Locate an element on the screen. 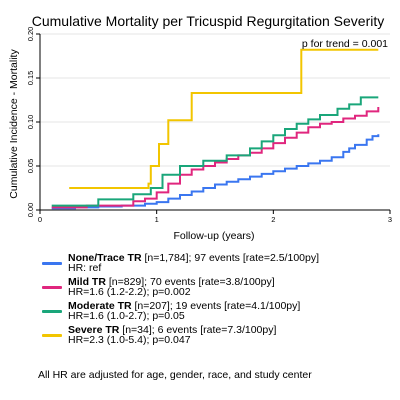 The image size is (400, 400). legend-details: [n=1,784]; 97 events [rate=2.5/100py] is located at coordinates (232, 258).